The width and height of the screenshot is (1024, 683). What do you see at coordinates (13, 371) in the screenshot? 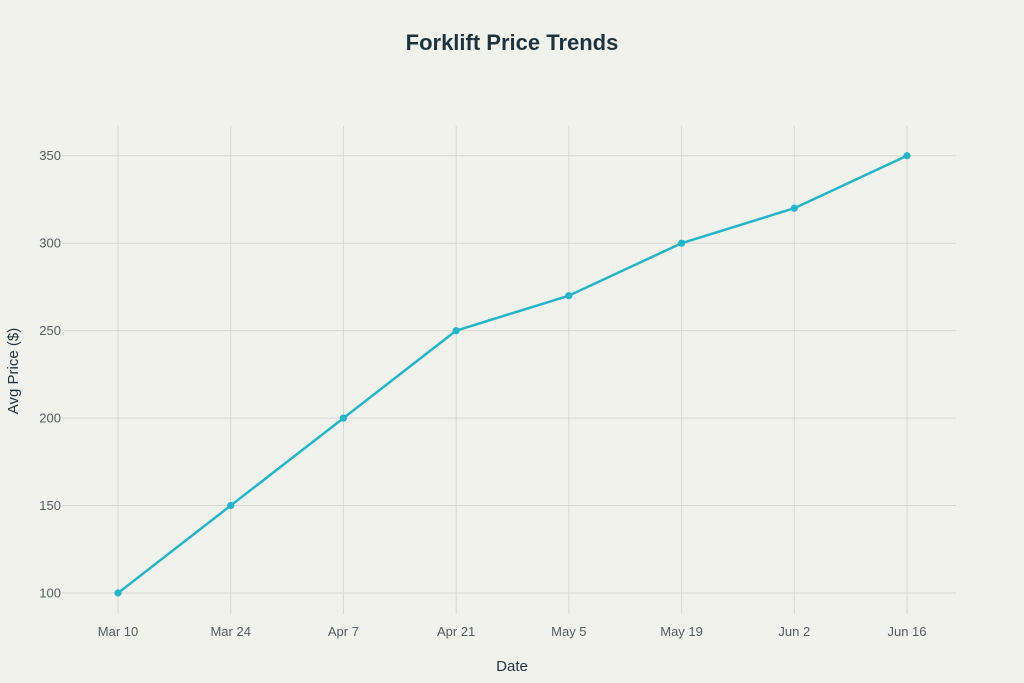
I see `y-axis-label: Avg Price ($)` at bounding box center [13, 371].